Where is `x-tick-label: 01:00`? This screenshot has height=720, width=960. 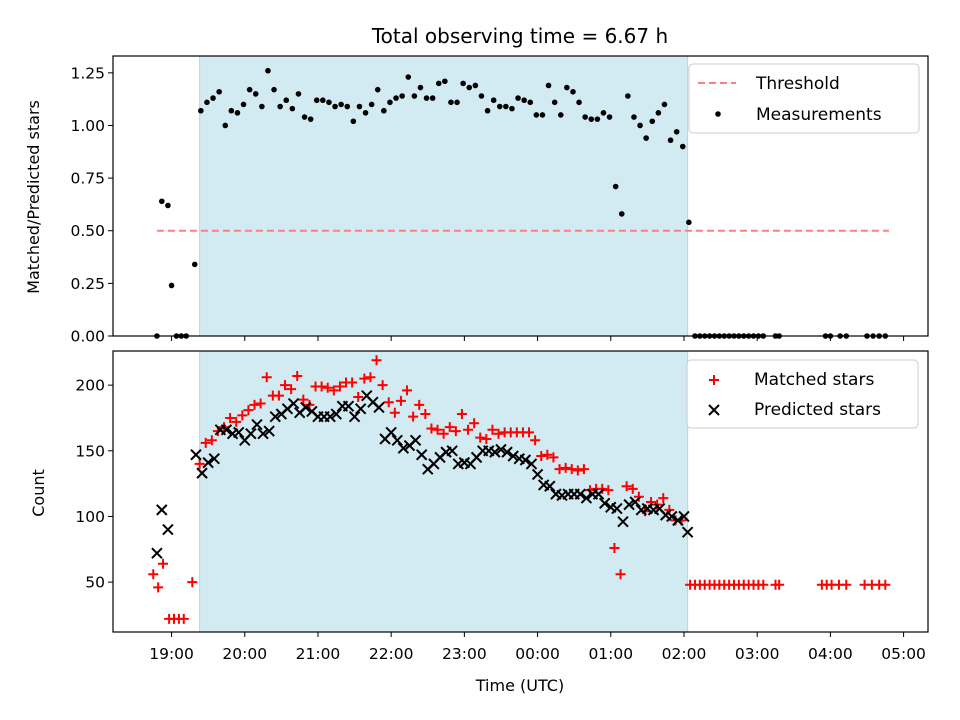
x-tick-label: 01:00 is located at coordinates (610, 654).